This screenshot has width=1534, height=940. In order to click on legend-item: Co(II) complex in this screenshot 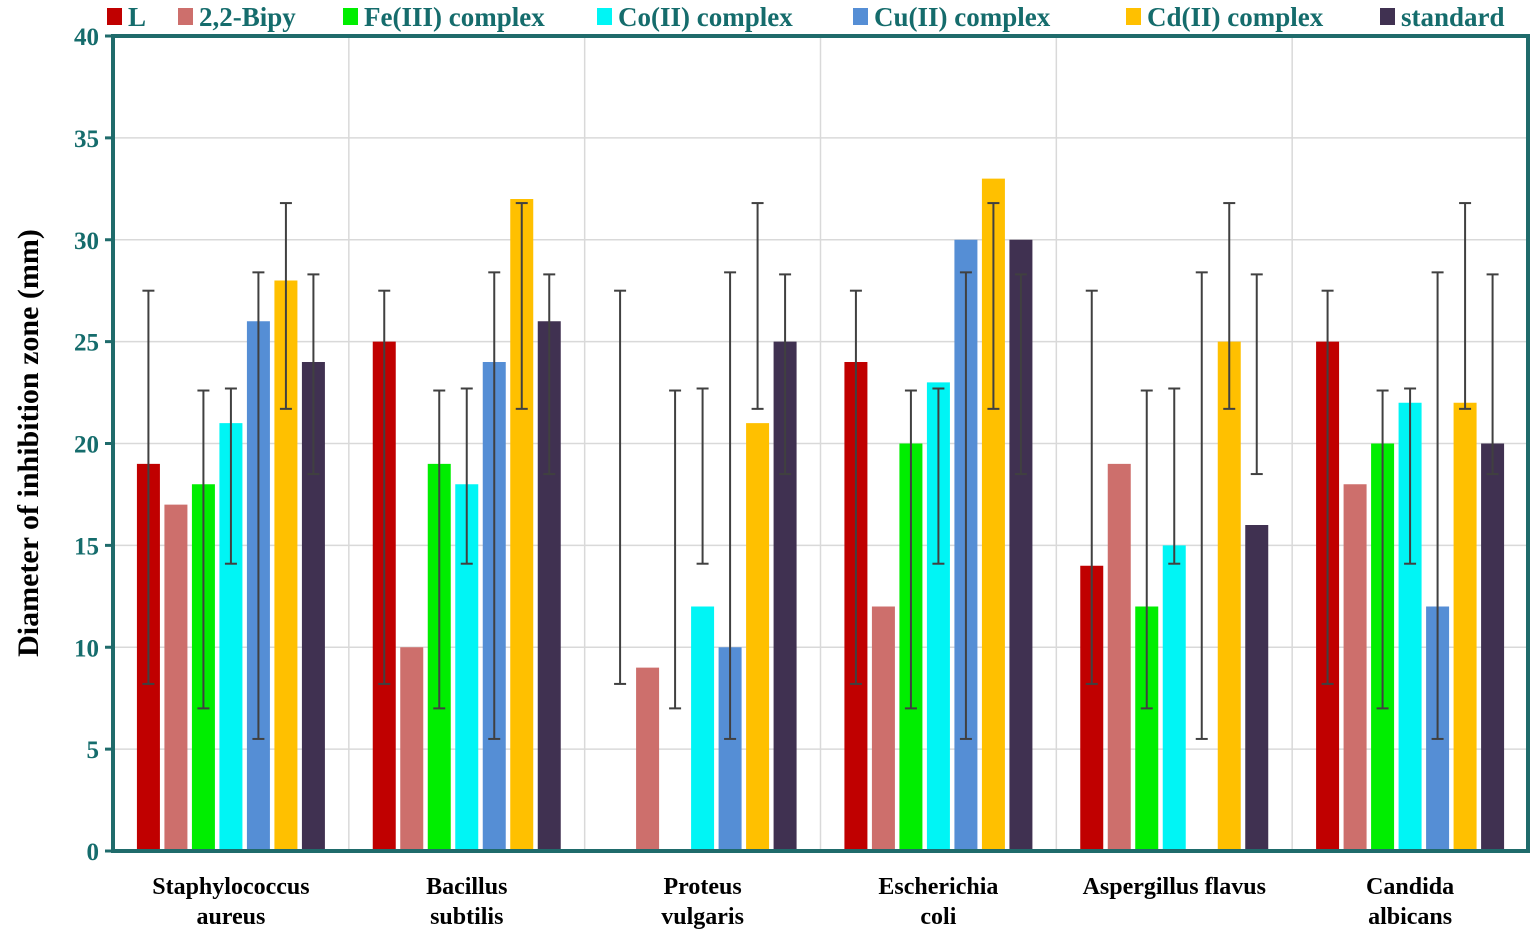, I will do `click(695, 17)`.